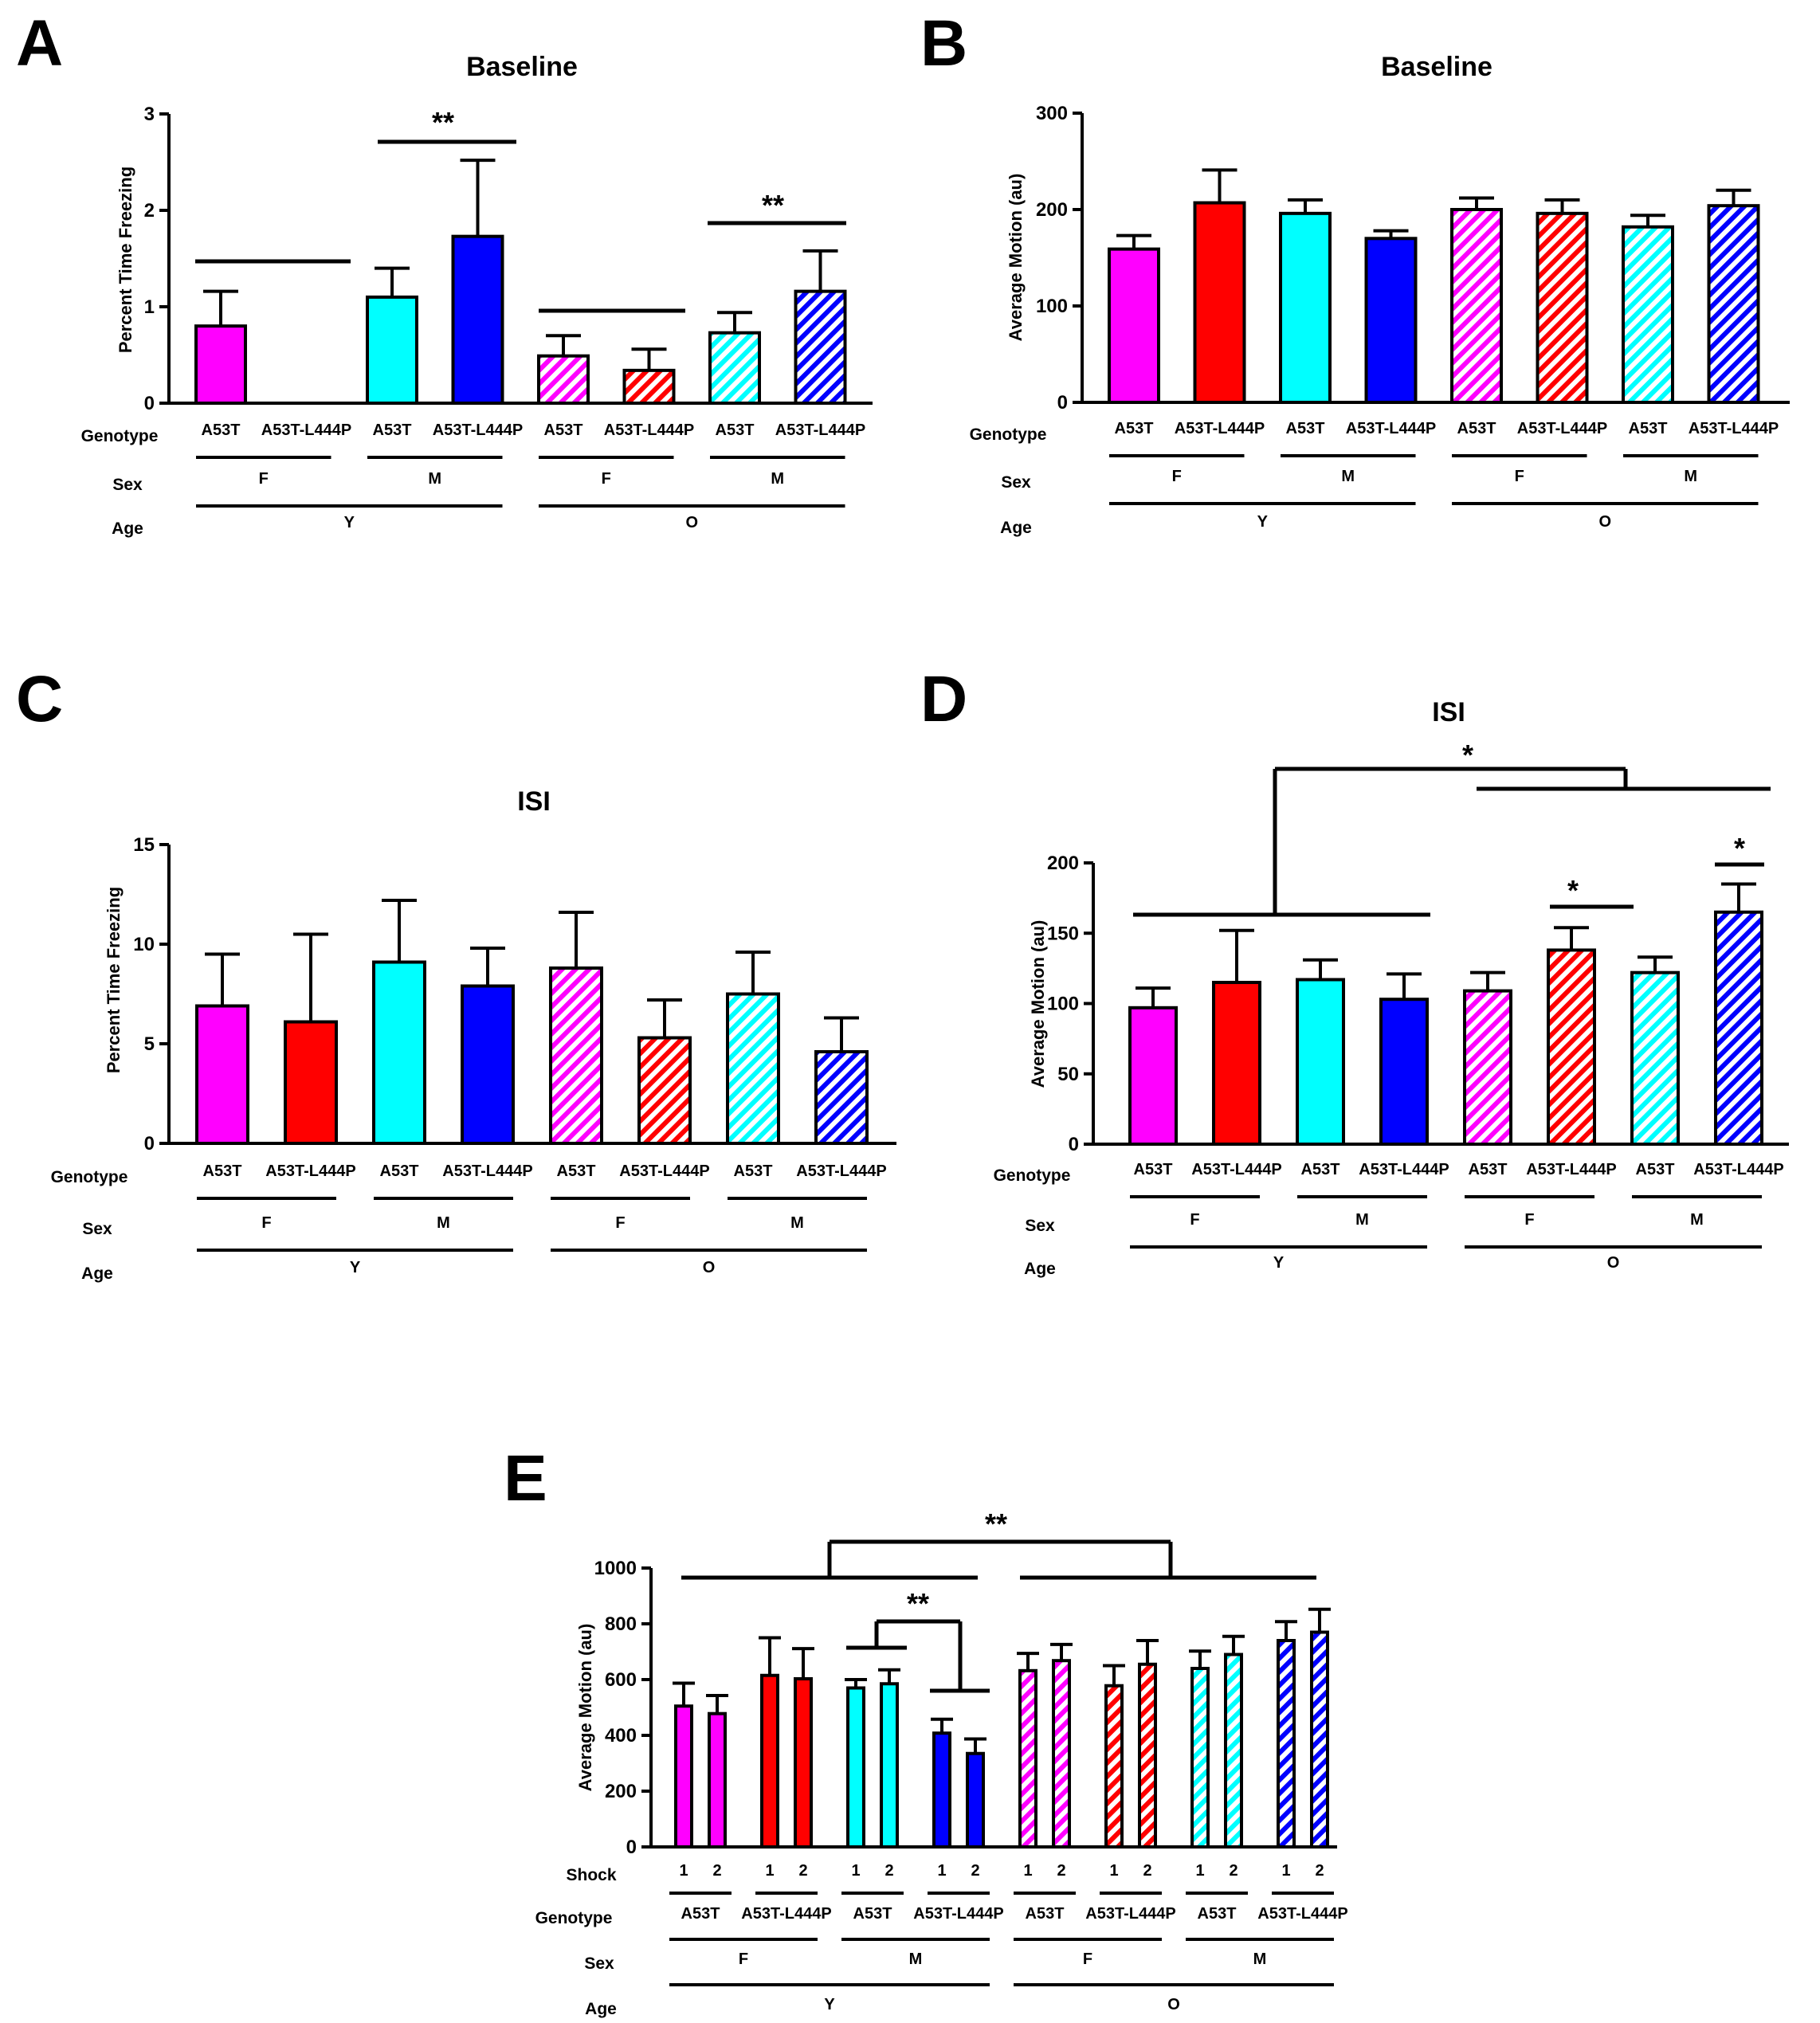 Image resolution: width=1820 pixels, height=2023 pixels. Describe the element at coordinates (149, 211) in the screenshot. I see `y-tick-label: 2` at that location.